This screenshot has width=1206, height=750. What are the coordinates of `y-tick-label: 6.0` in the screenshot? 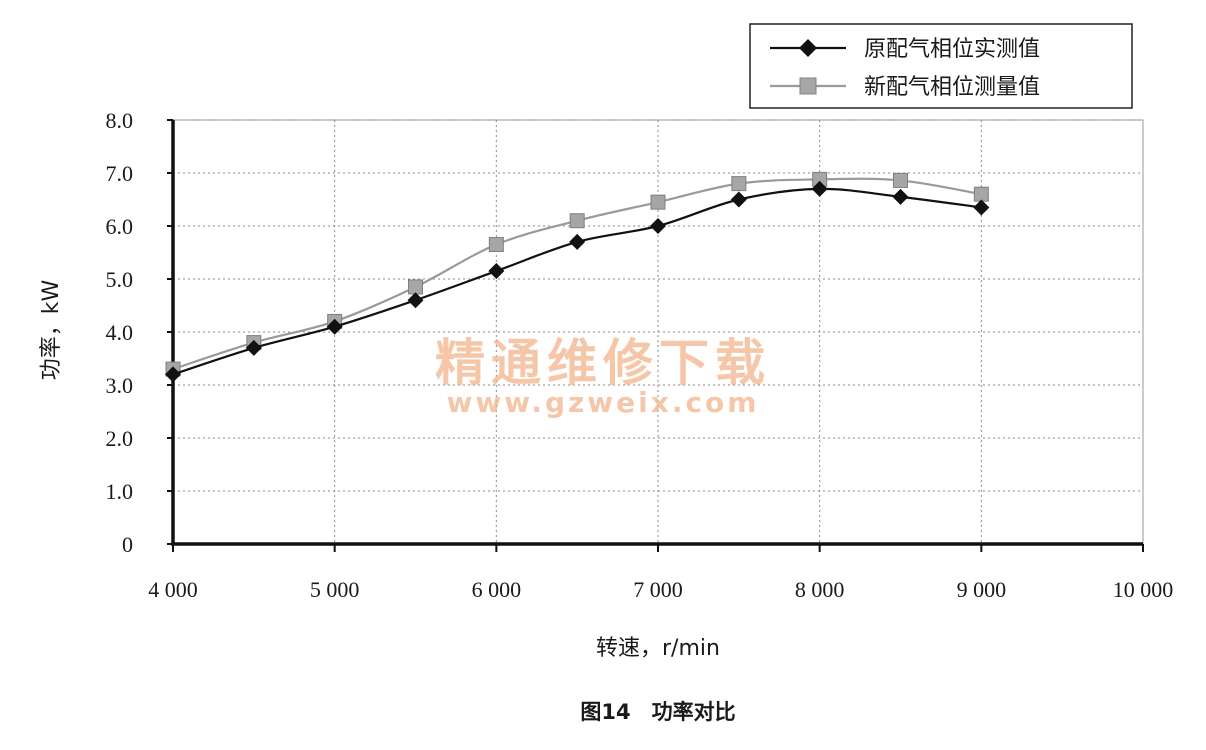 It's located at (120, 226).